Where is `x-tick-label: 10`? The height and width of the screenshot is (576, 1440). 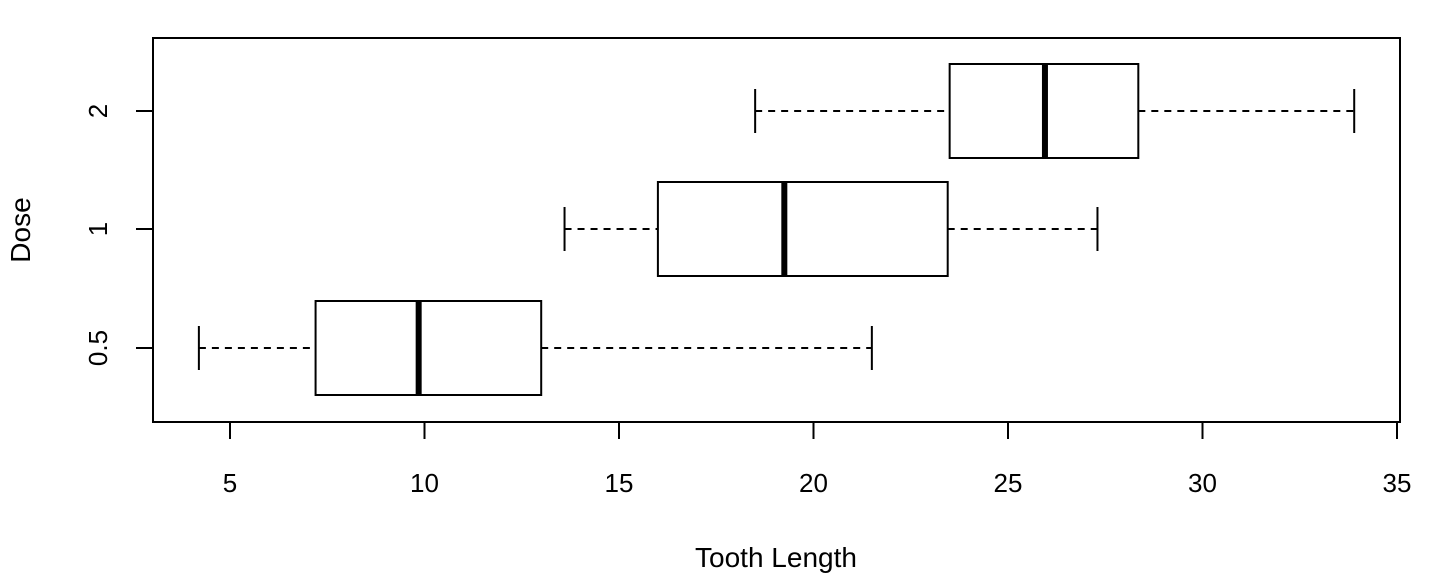 x-tick-label: 10 is located at coordinates (424, 483).